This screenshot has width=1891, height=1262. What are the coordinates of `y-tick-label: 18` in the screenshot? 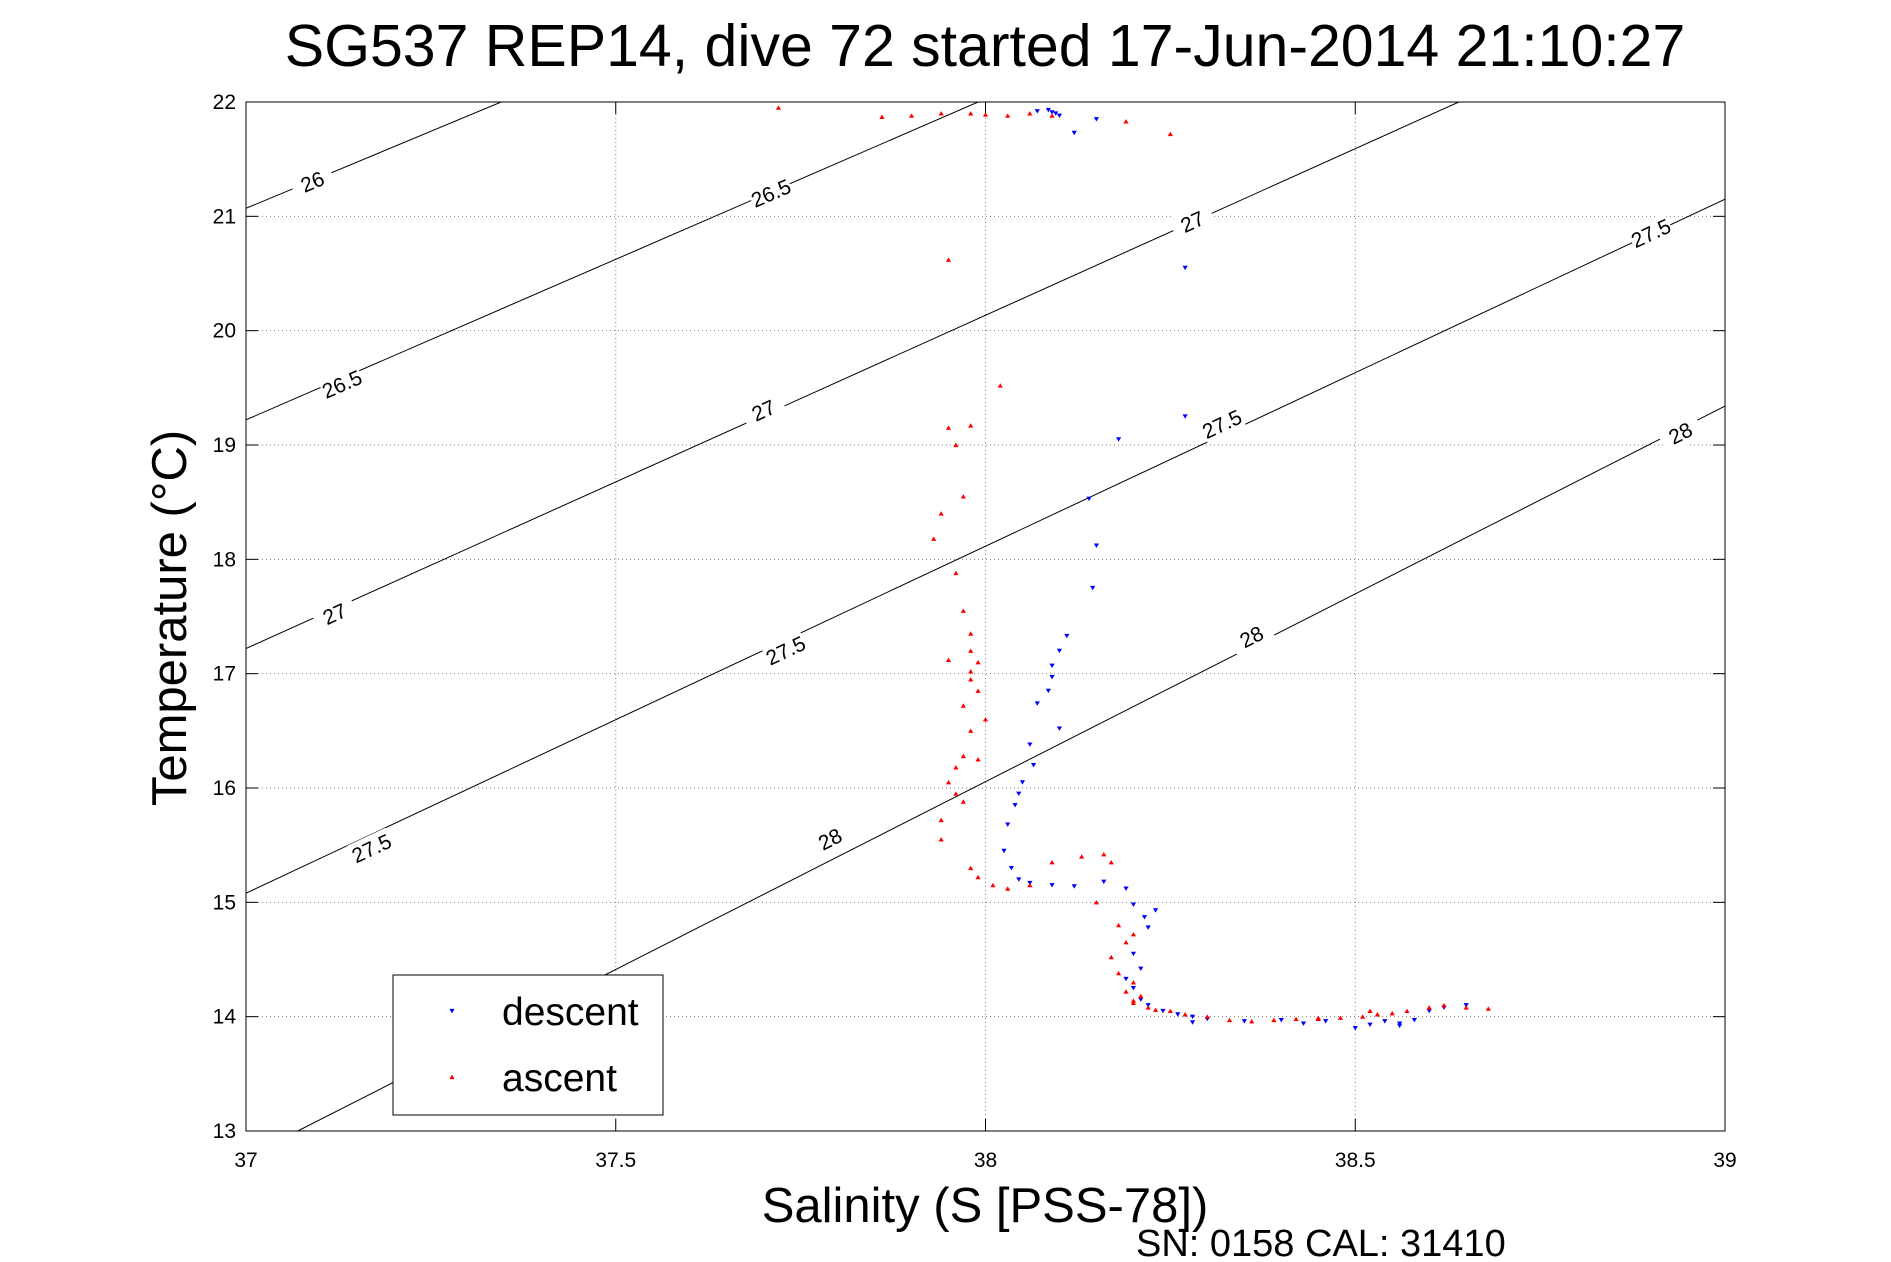 It's located at (224, 559).